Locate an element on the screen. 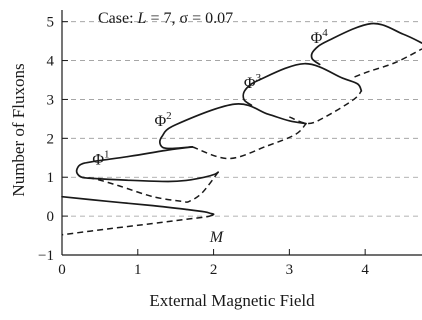  branch-phi4-stable is located at coordinates (366, 44).